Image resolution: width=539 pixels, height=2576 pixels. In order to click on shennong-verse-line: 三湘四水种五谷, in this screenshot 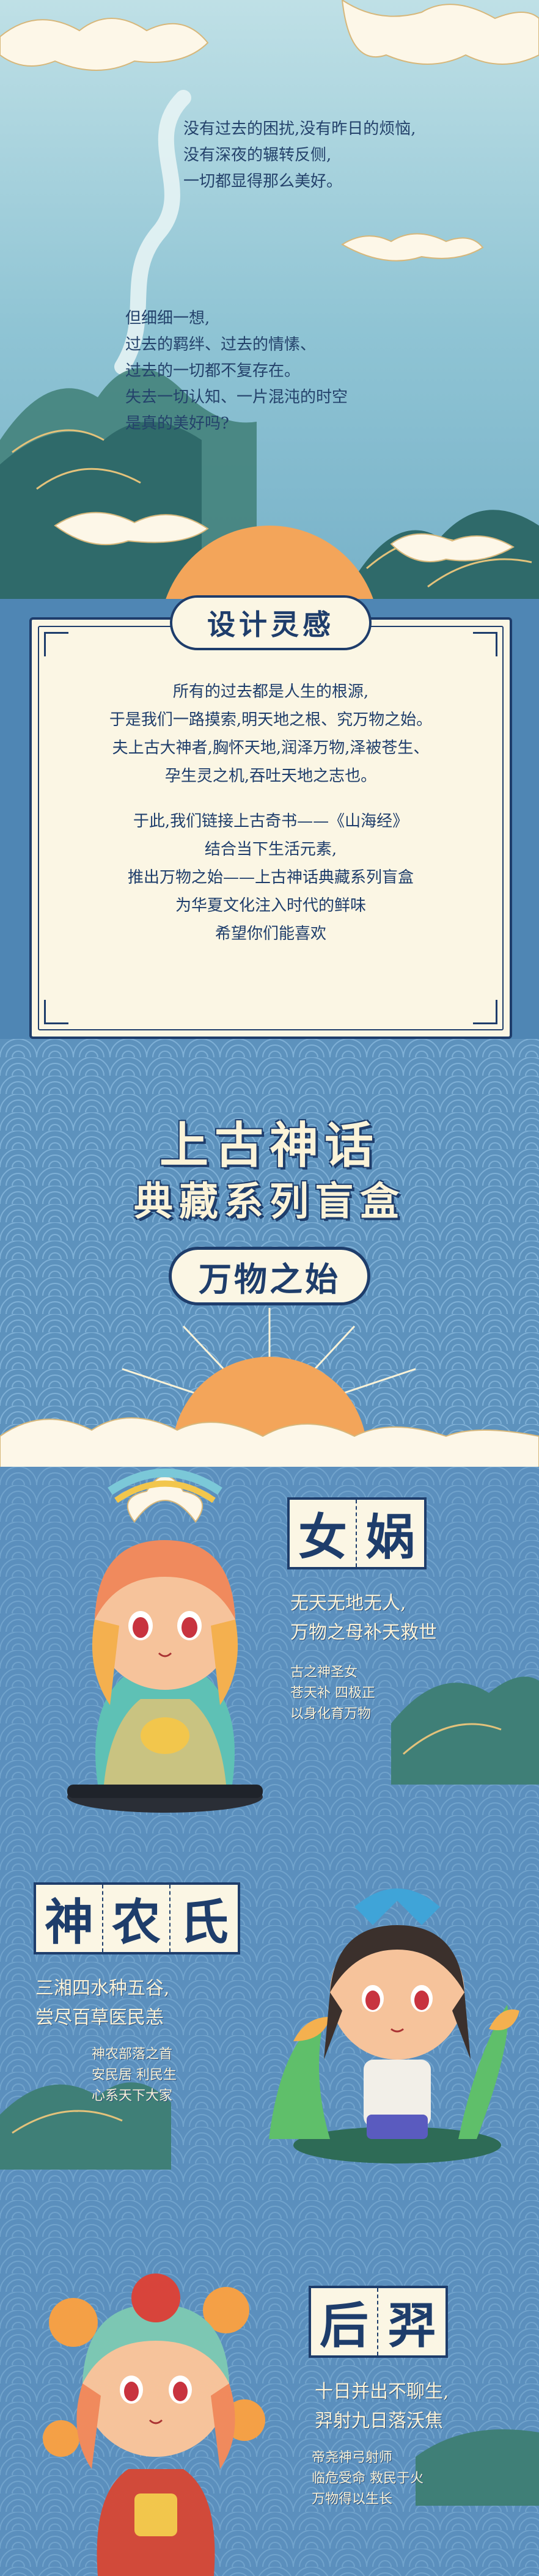, I will do `click(103, 1988)`.